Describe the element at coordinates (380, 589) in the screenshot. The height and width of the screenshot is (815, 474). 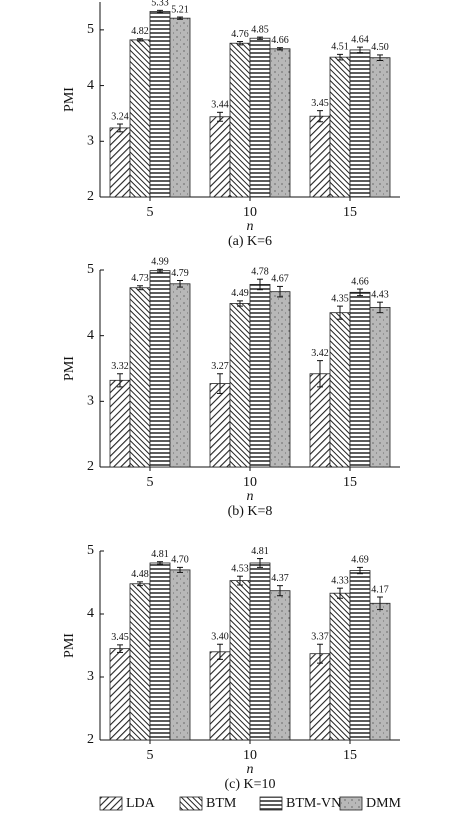
I see `value-label: 4.17` at that location.